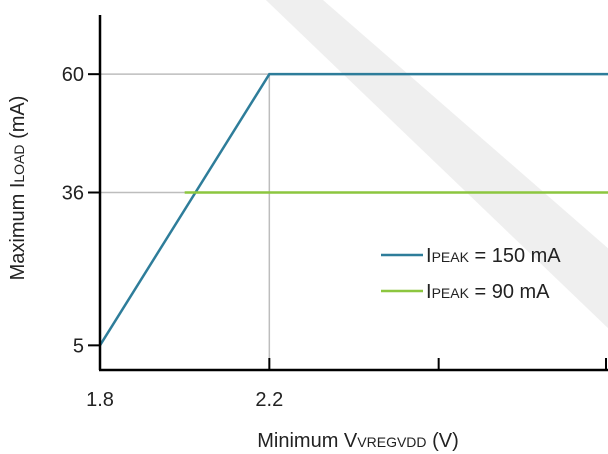 The image size is (608, 454). Describe the element at coordinates (78, 346) in the screenshot. I see `y-tick-label: 5` at that location.